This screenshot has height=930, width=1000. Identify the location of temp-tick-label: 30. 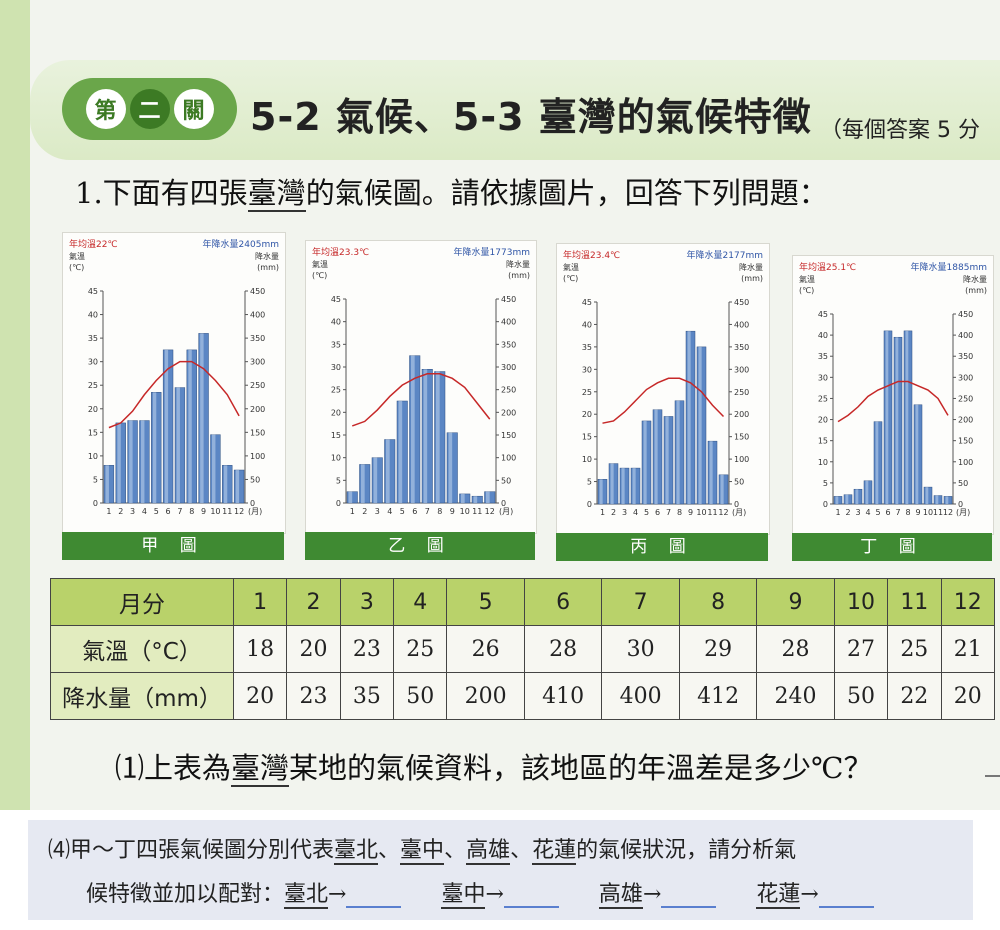
(587, 369).